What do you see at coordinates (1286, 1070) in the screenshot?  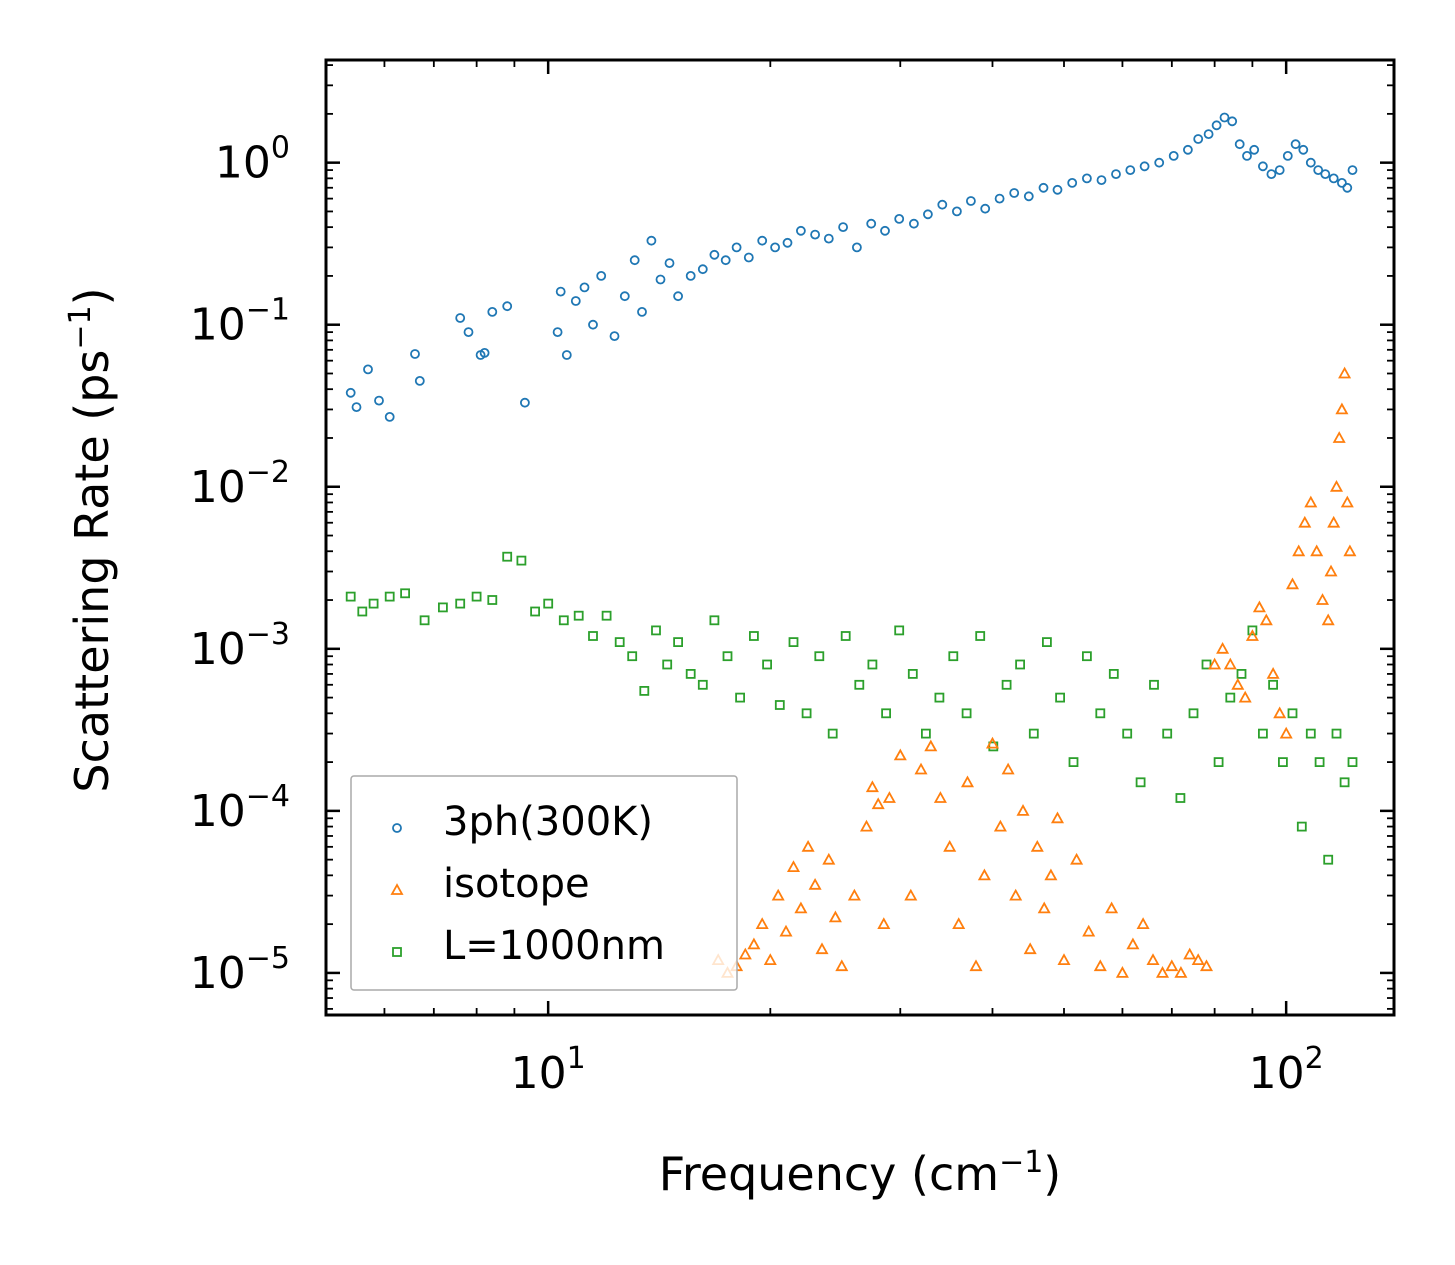 I see `x-tick-label: 102` at bounding box center [1286, 1070].